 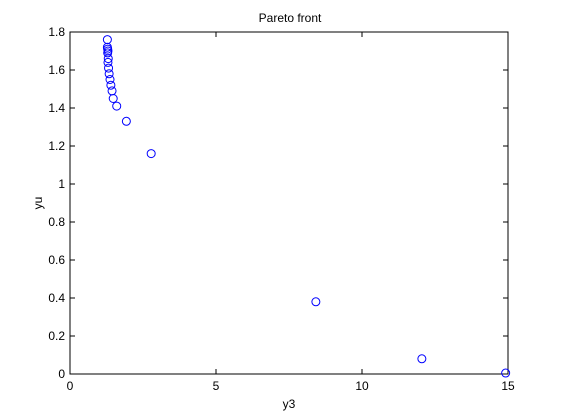 What do you see at coordinates (508, 386) in the screenshot?
I see `x-tick-label: 15` at bounding box center [508, 386].